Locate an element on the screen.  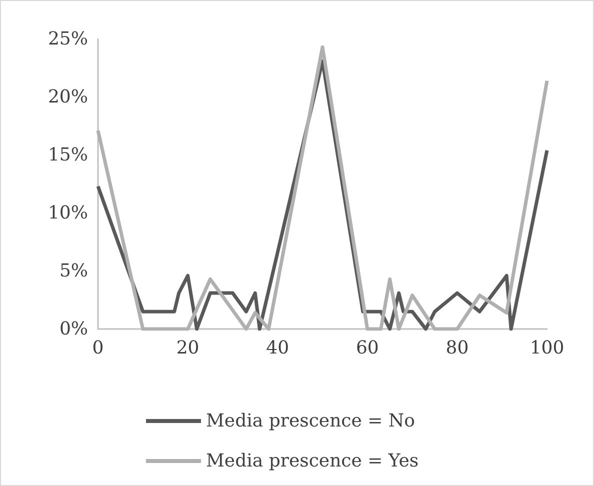
x-tick-label: 80 is located at coordinates (457, 348).